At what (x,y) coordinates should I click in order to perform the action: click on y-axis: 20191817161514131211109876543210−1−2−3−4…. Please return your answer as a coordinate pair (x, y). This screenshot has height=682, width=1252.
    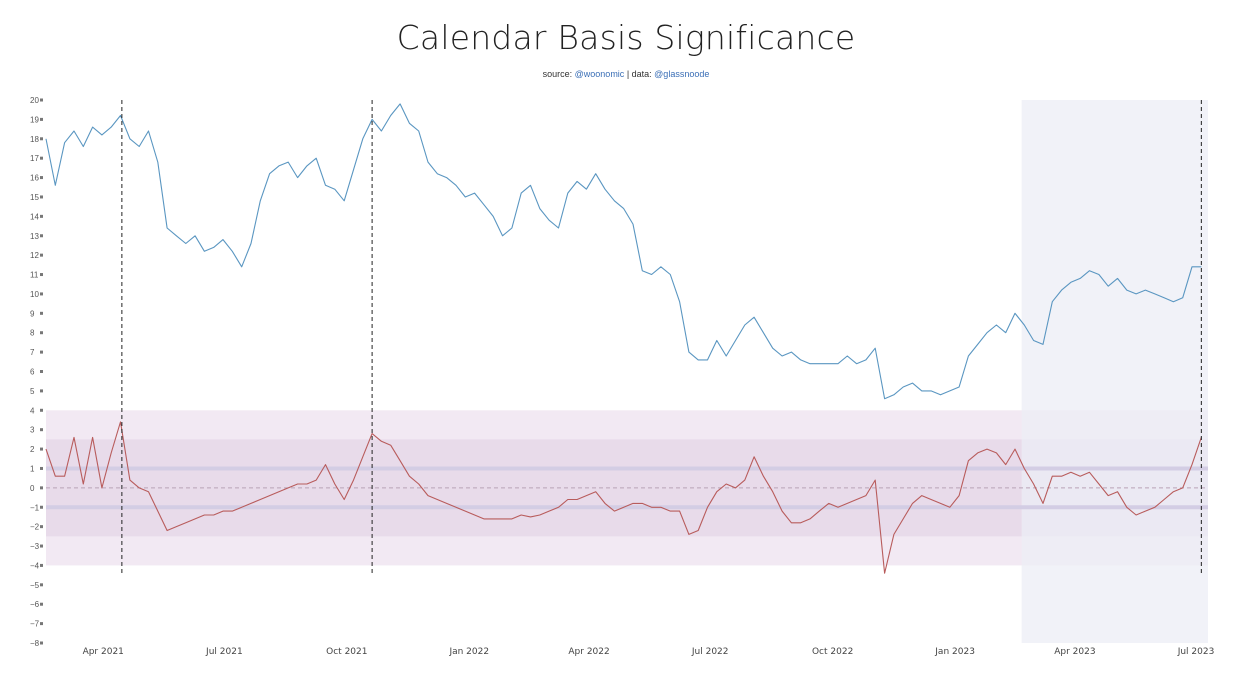
    Looking at the image, I should click on (36, 372).